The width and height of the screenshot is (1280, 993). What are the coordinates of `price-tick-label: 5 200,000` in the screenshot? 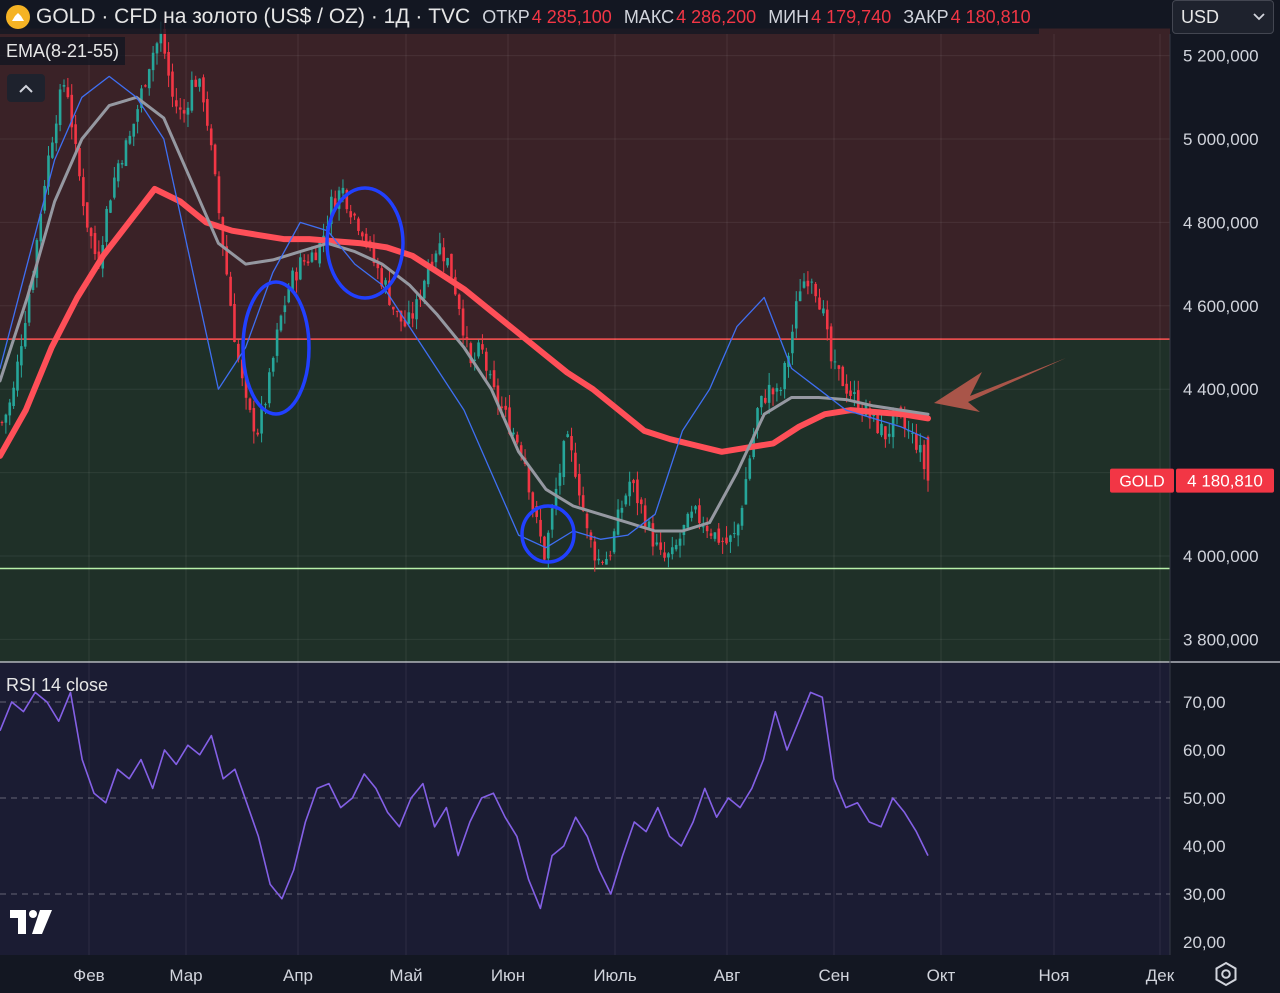 It's located at (1221, 56).